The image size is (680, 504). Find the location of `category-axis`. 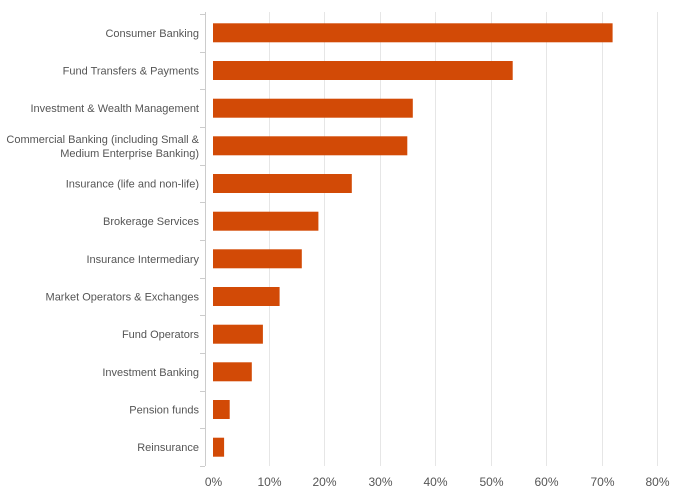

category-axis is located at coordinates (203, 239).